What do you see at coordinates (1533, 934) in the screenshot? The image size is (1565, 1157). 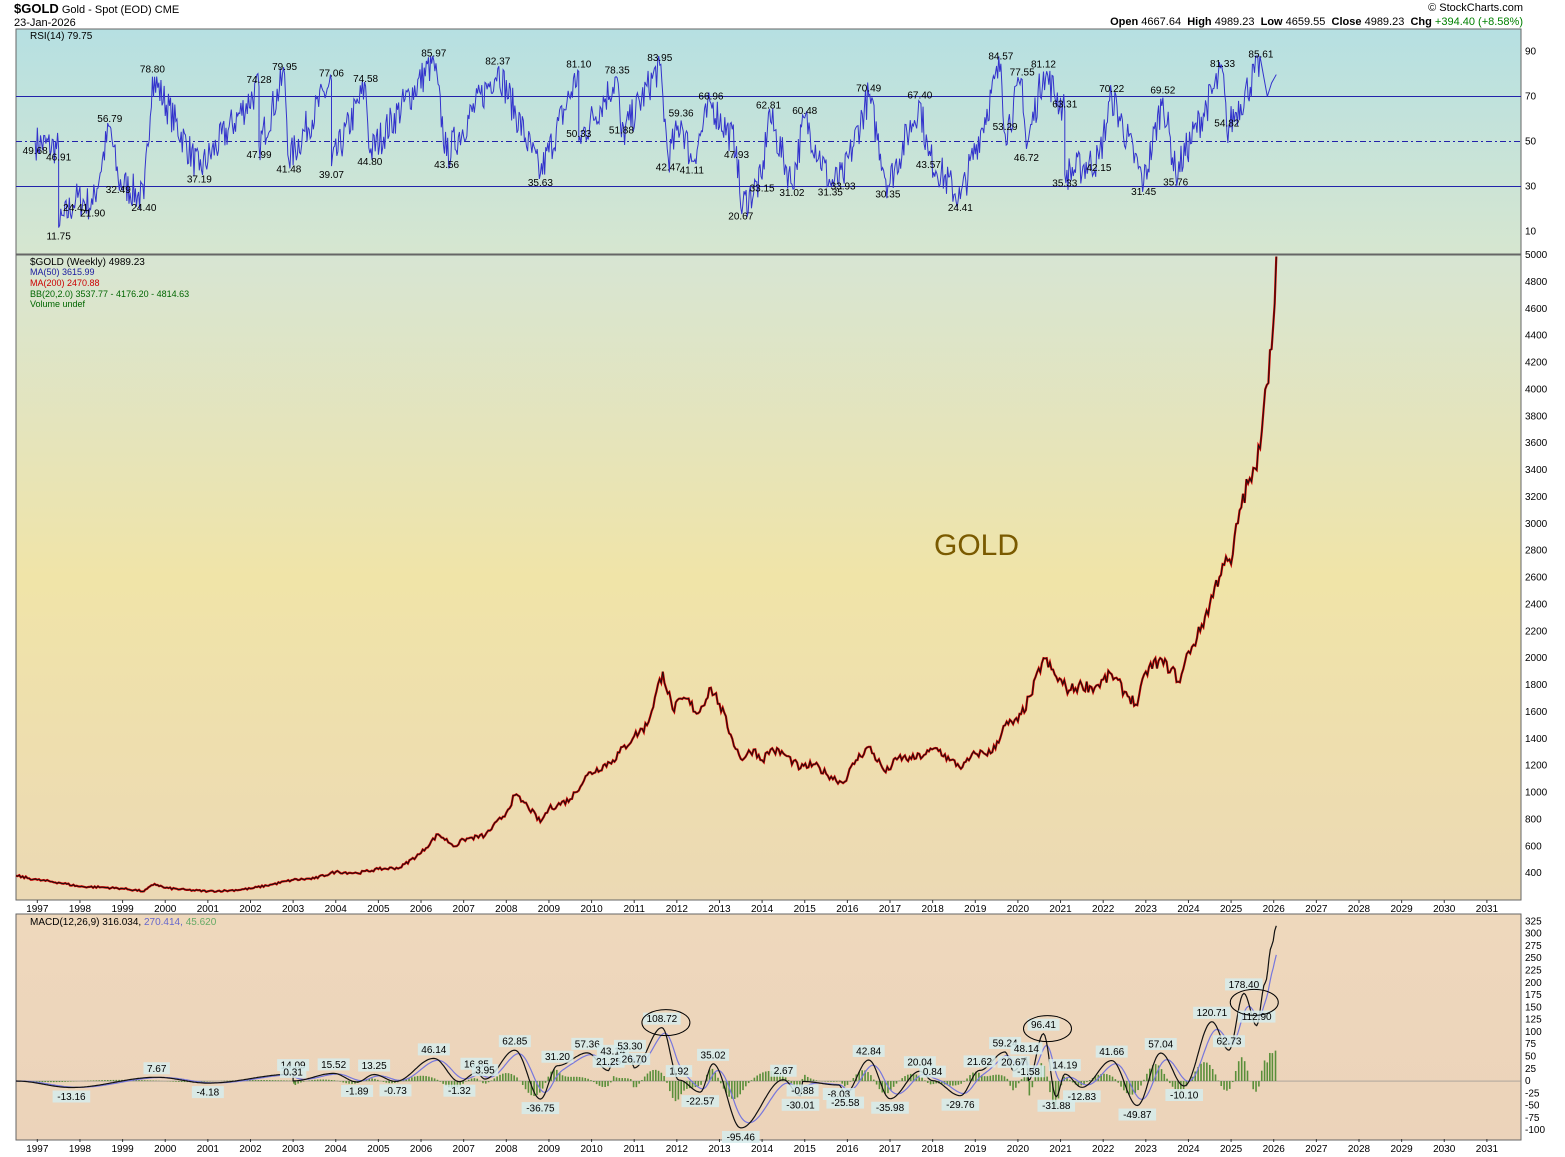 I see `macd-tick-label: 300` at bounding box center [1533, 934].